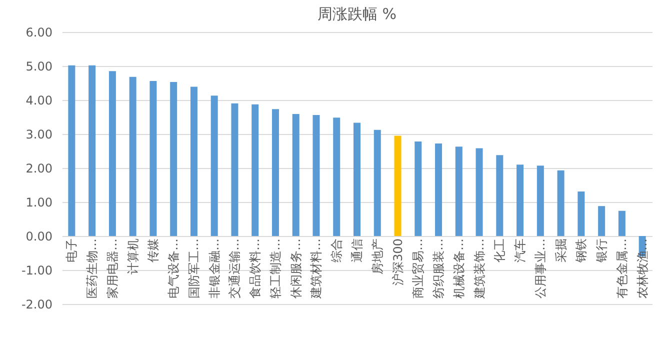 This screenshot has height=347, width=667. I want to click on y-tick-label: 5.00, so click(39, 67).